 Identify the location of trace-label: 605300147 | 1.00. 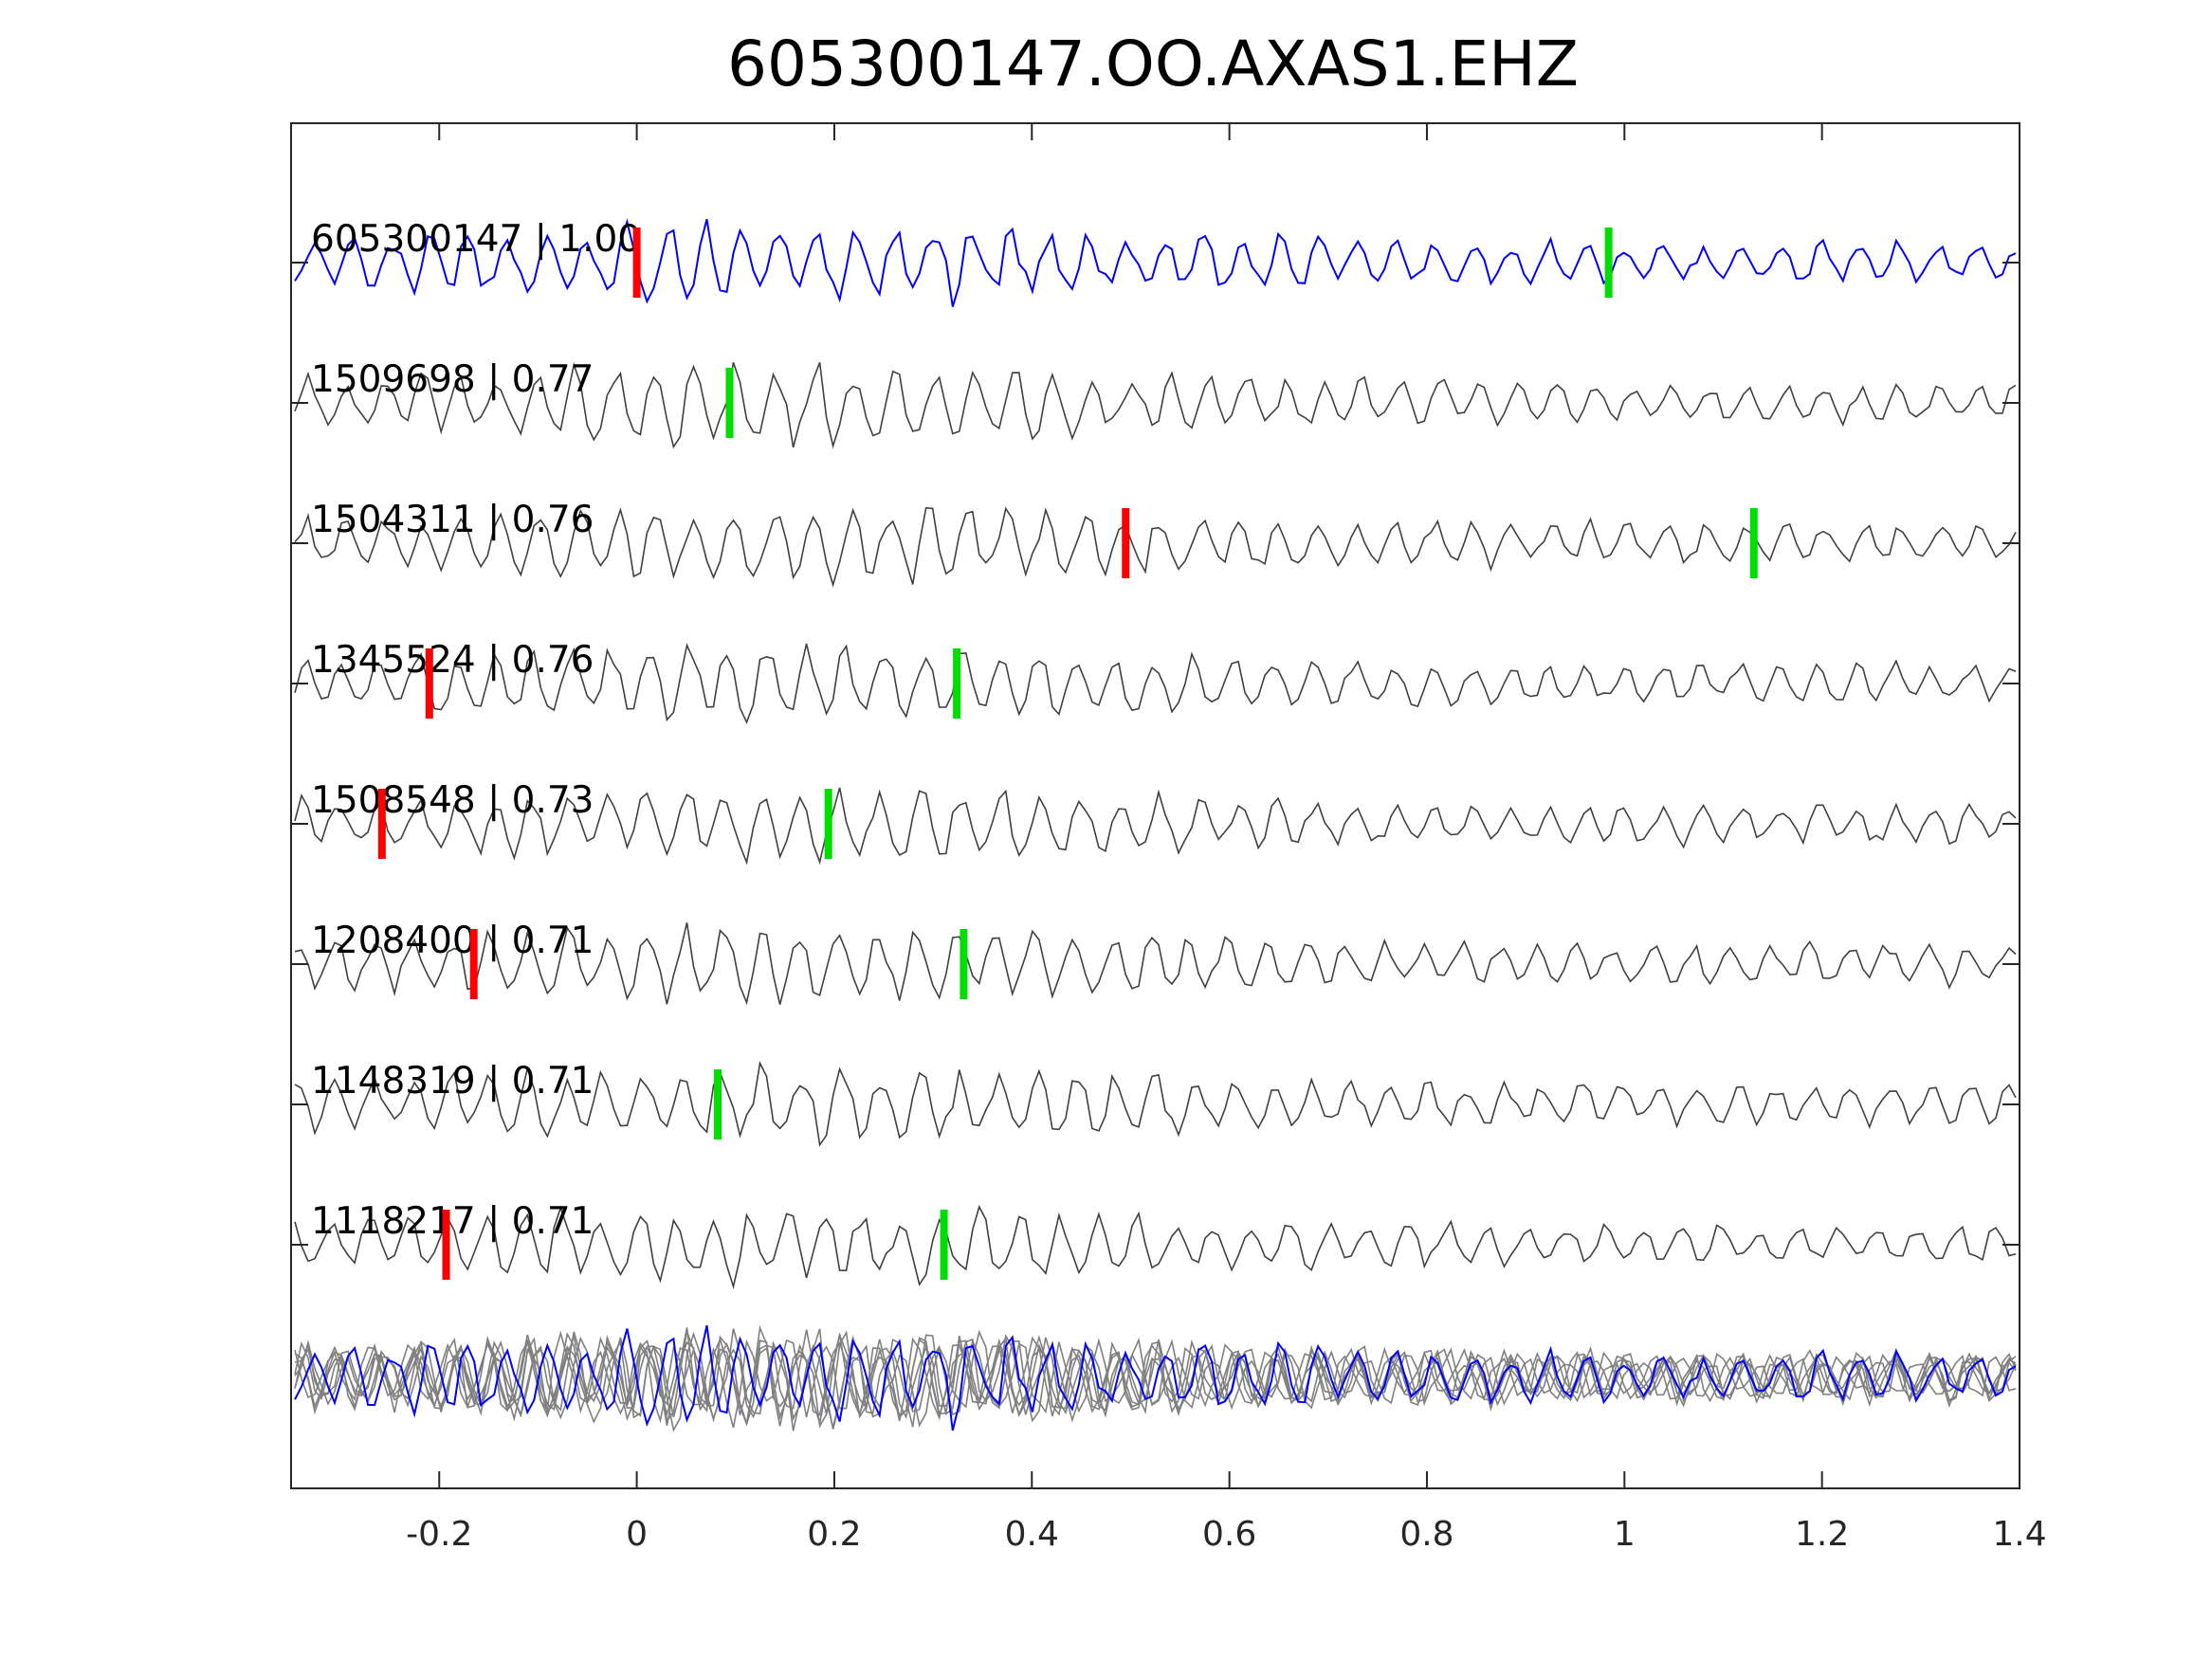
(476, 239).